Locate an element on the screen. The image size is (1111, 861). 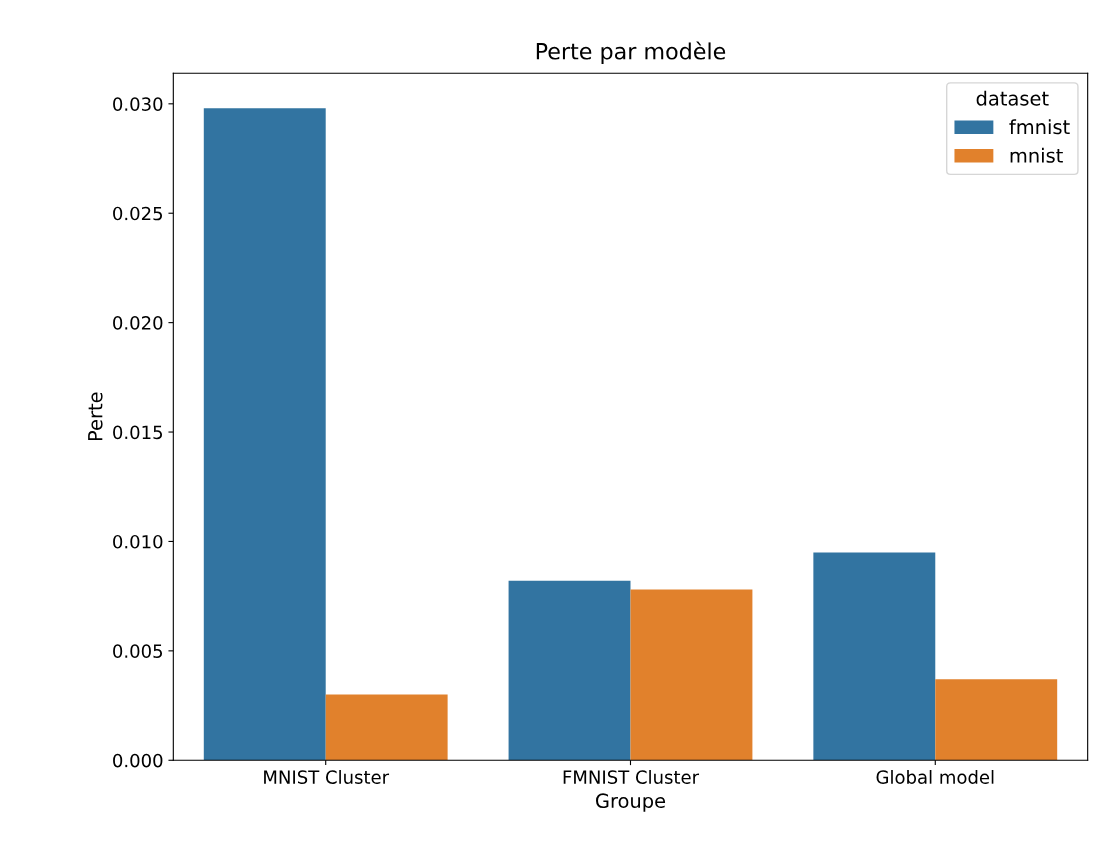
y-tick-label: 0.010 is located at coordinates (138, 541).